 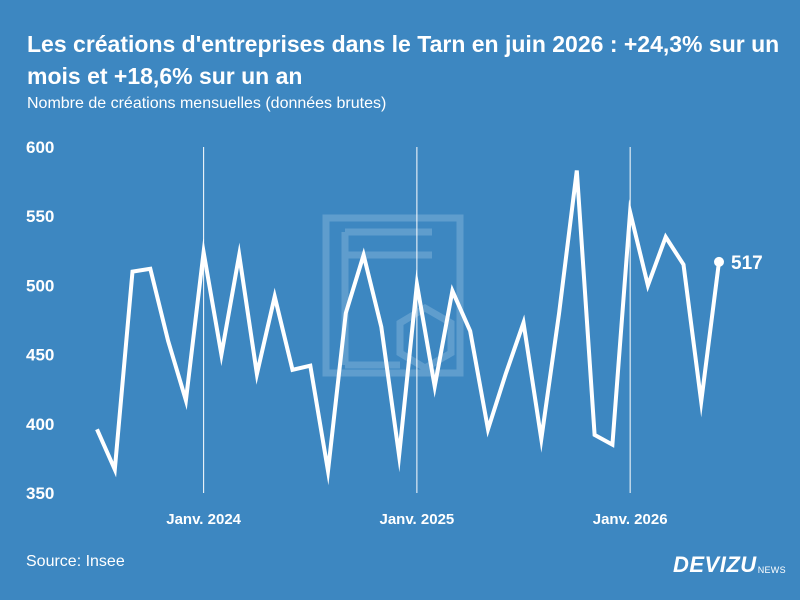 I want to click on source-note: Source: Insee, so click(x=75, y=561).